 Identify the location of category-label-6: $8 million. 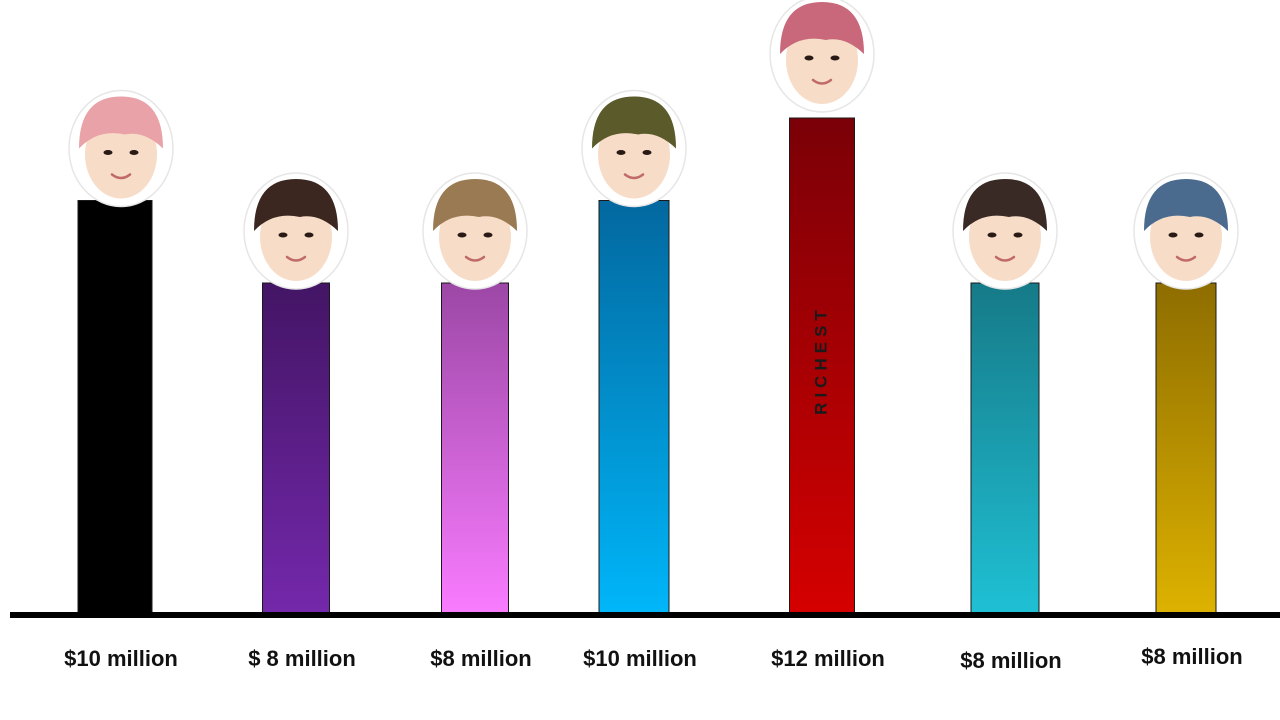
(1010, 660).